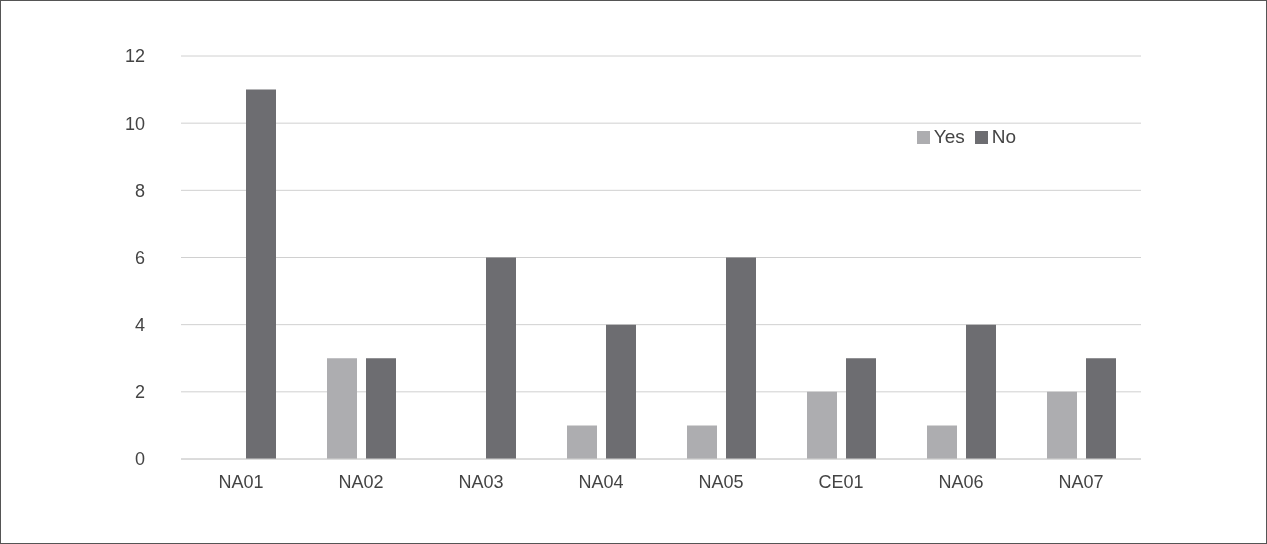  Describe the element at coordinates (139, 459) in the screenshot. I see `y-tick-label: 0` at that location.